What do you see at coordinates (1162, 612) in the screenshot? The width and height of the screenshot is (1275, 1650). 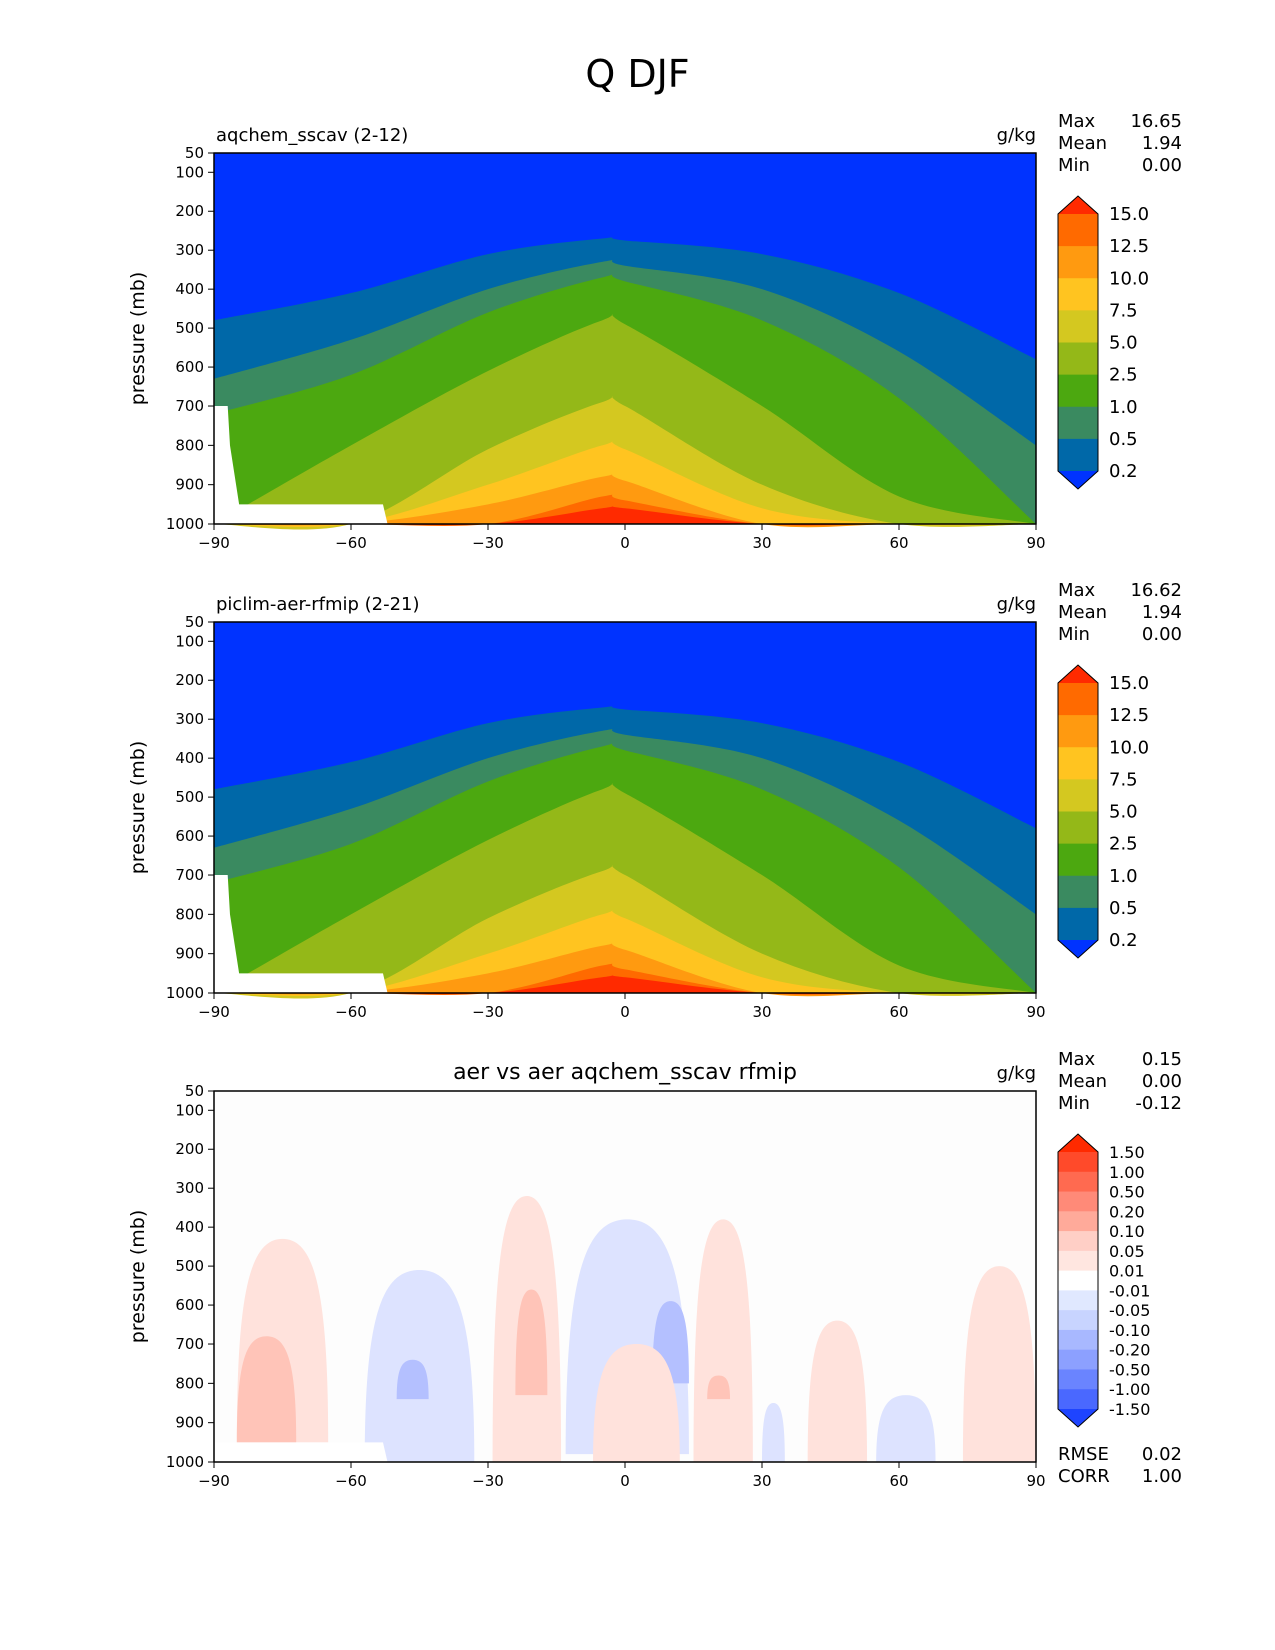 I see `stat-value: 1.94` at bounding box center [1162, 612].